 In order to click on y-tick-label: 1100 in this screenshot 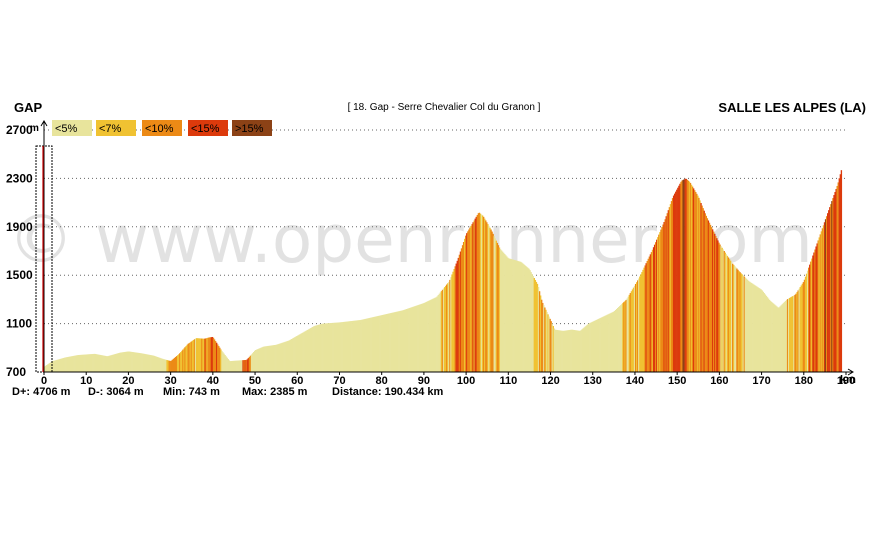, I will do `click(19, 324)`.